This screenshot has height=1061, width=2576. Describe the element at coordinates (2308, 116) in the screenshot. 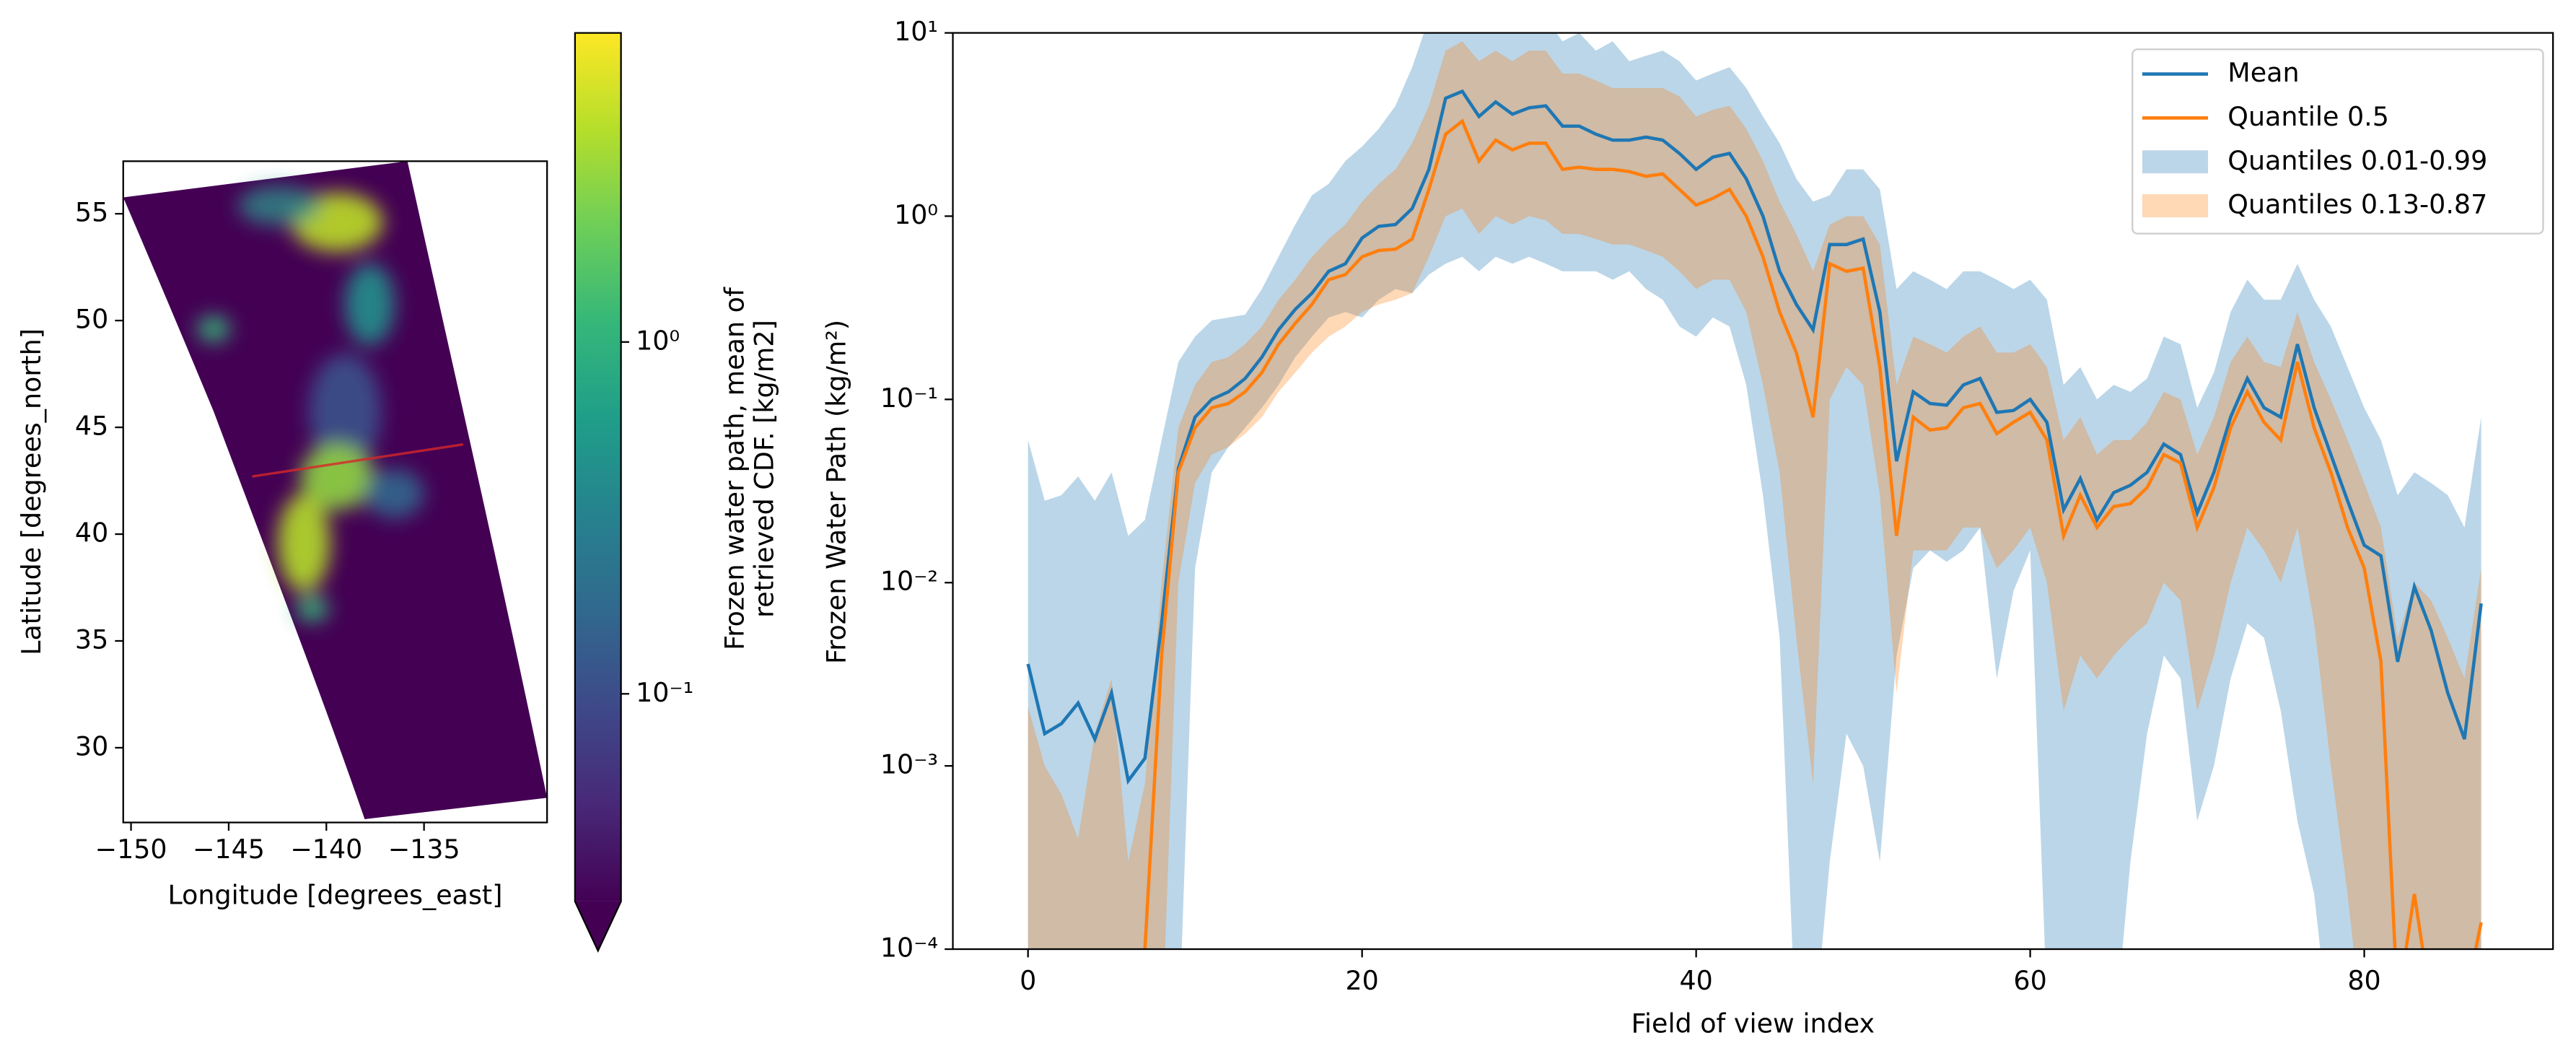

I see `legend-label: Quantile 0.5` at that location.